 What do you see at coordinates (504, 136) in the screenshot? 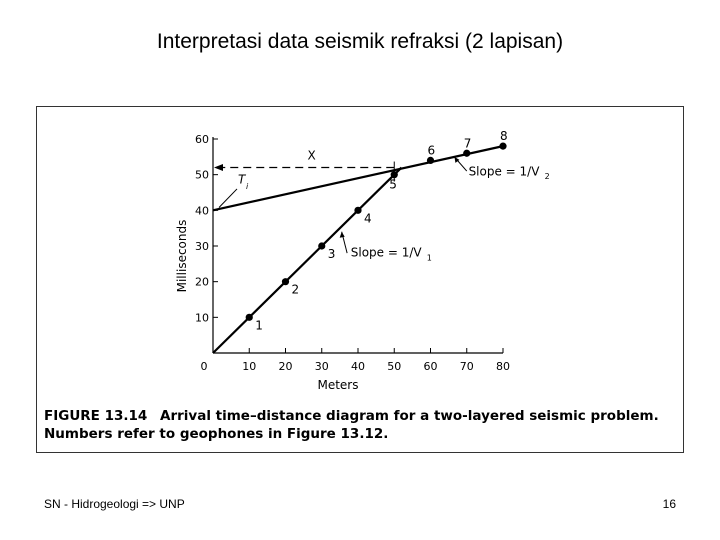
I see `point-label: 8` at bounding box center [504, 136].